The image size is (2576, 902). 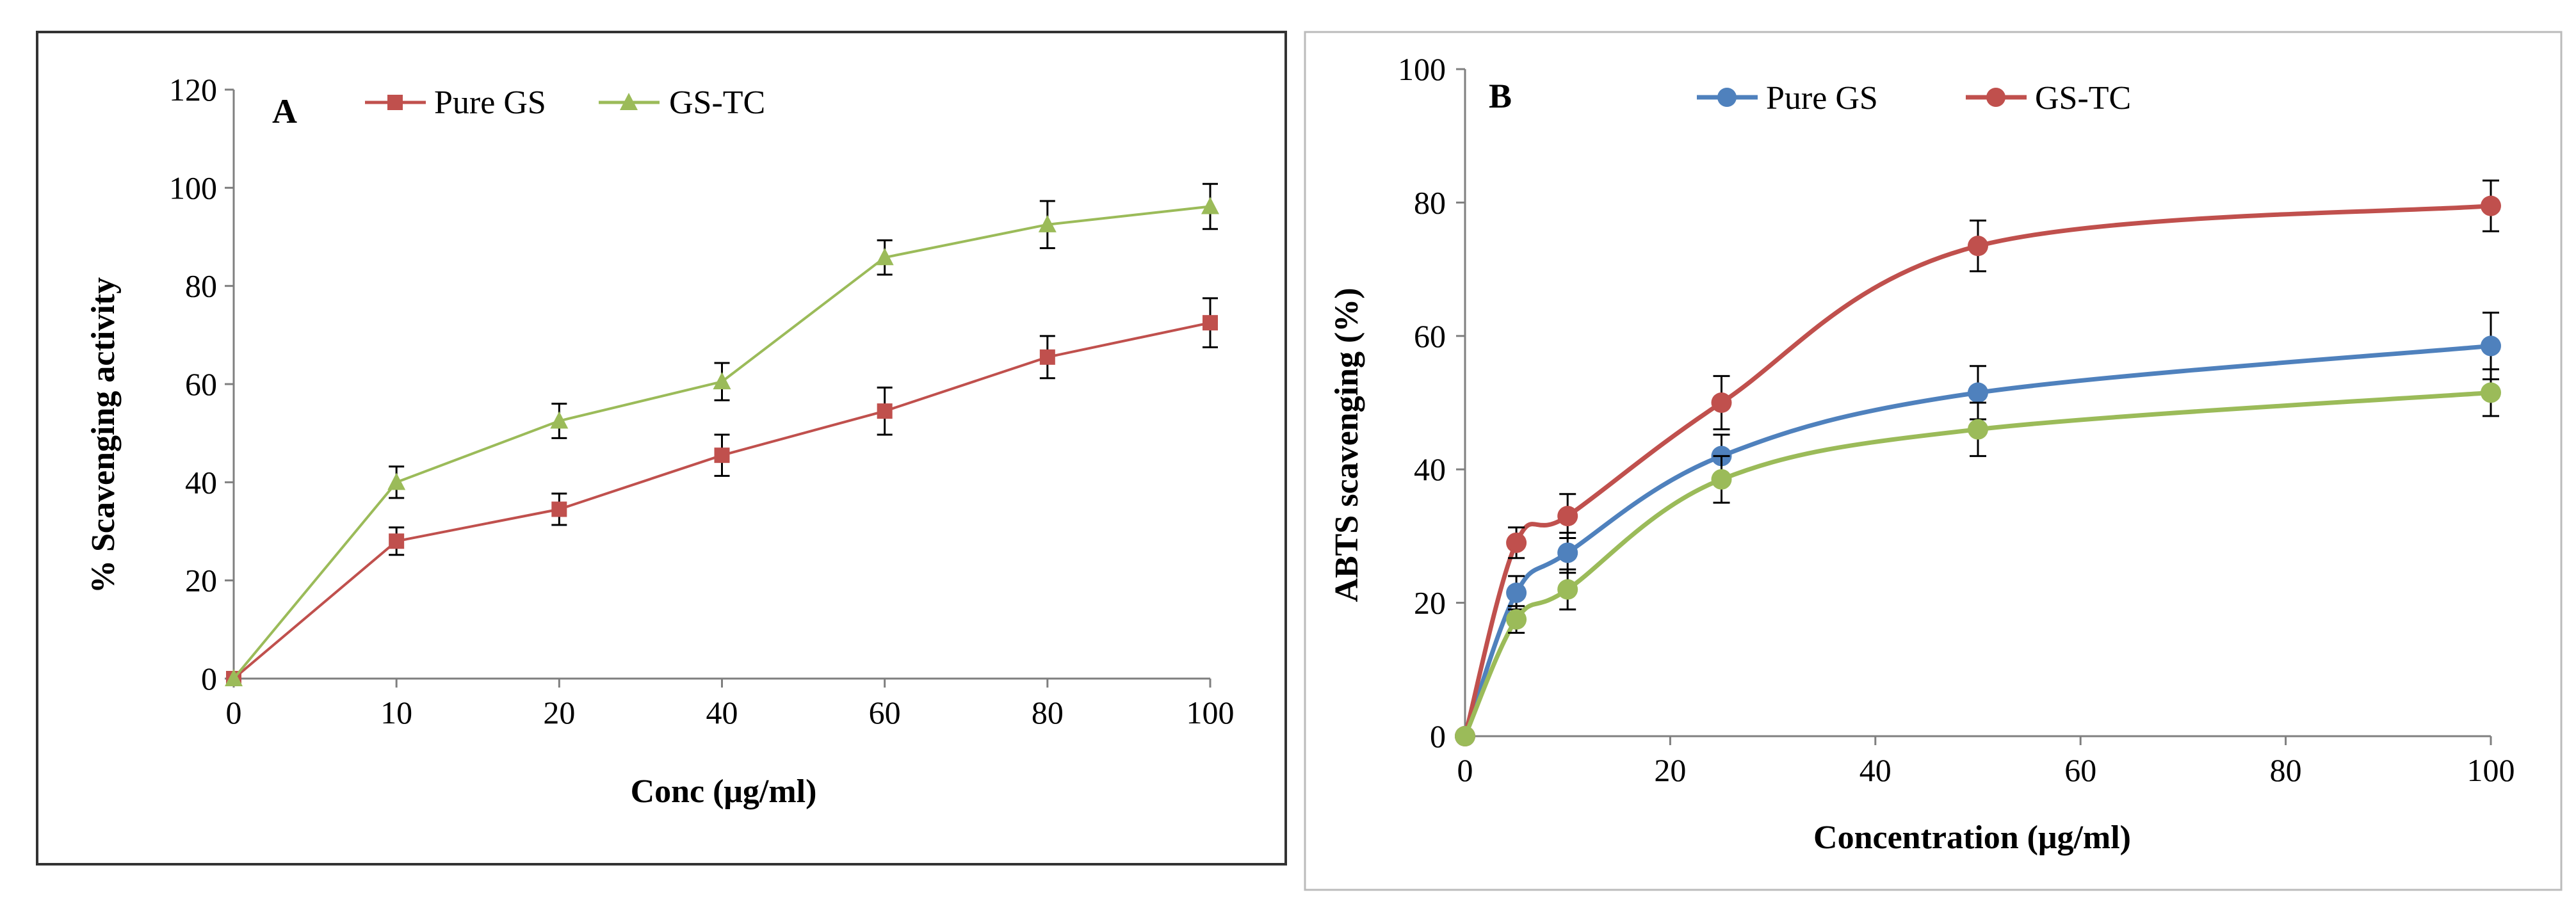 I want to click on panel-b-y-tick-label: 20, so click(x=1430, y=603).